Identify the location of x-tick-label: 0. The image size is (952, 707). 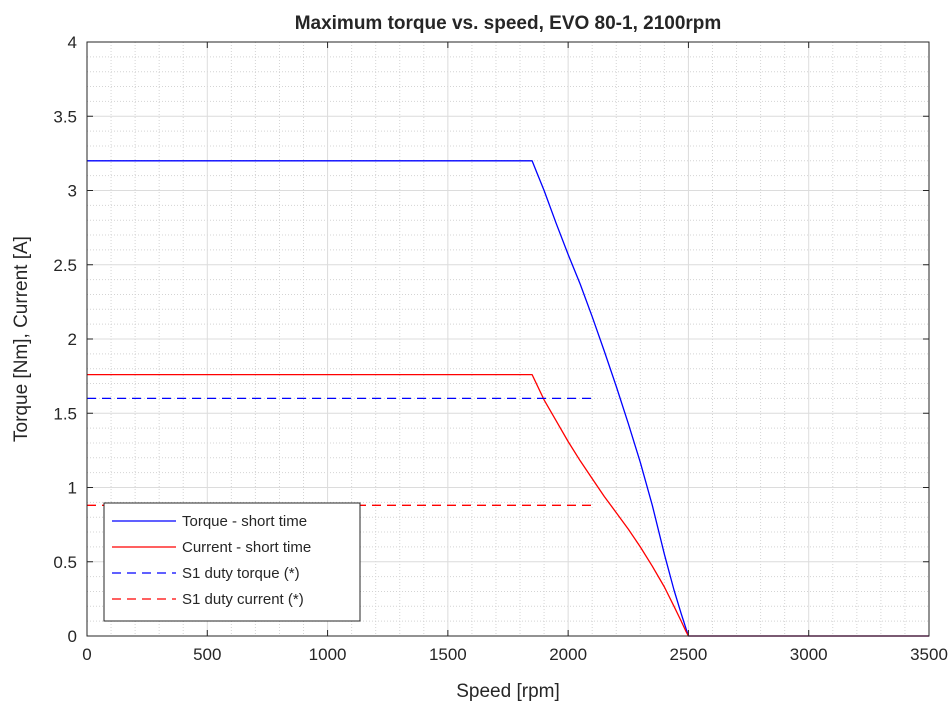
(86, 654).